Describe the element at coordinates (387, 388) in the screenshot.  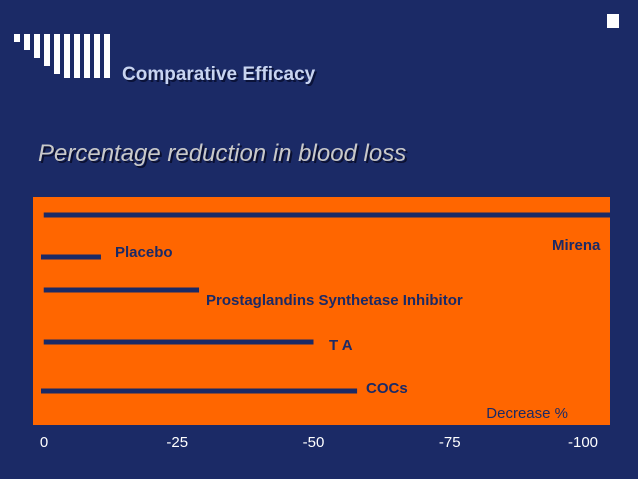
I see `bar-label-cocs: COCs` at that location.